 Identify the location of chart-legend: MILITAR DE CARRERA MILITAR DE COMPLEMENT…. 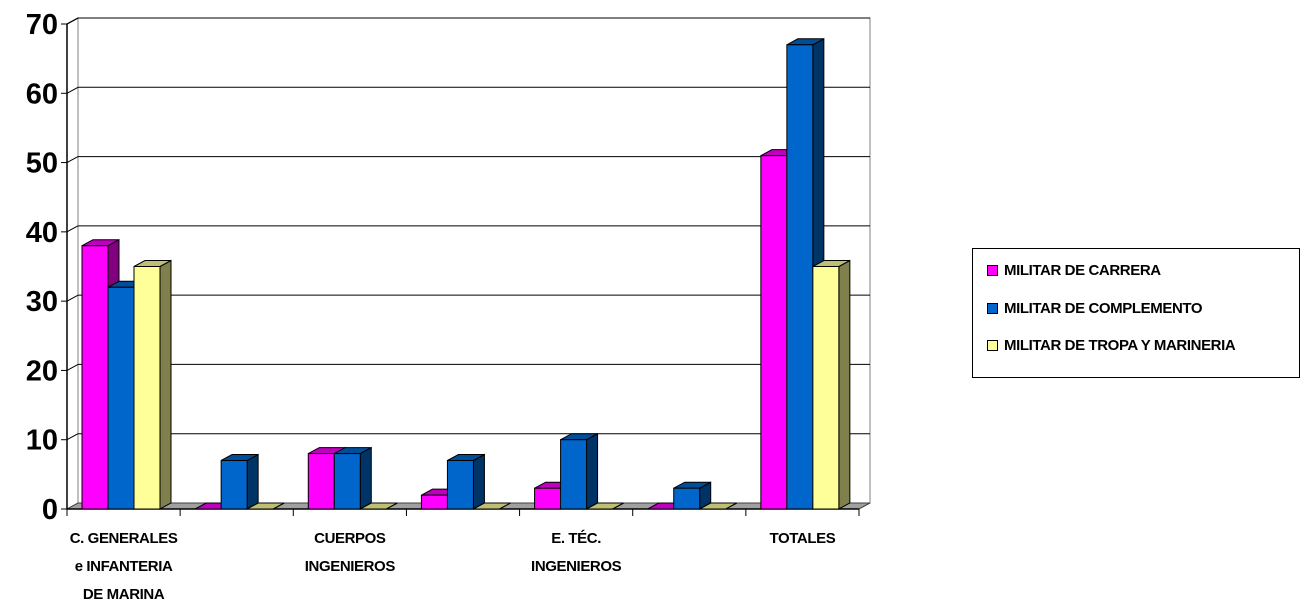
(1136, 313).